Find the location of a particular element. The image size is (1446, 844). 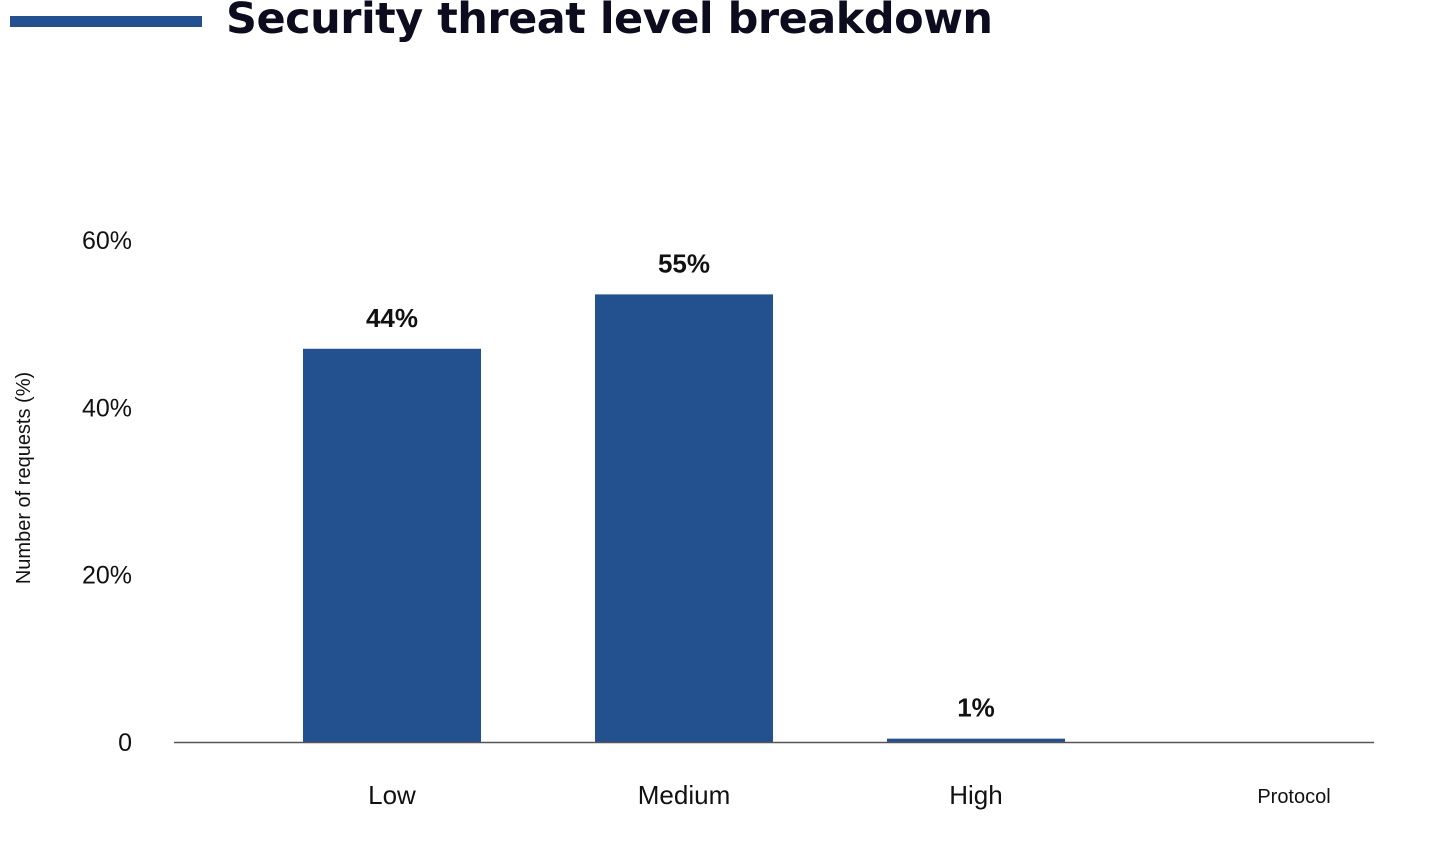

category-label-high: High is located at coordinates (975, 795).